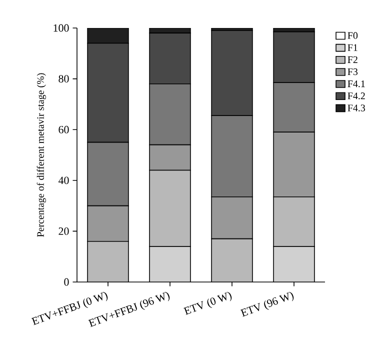 The width and height of the screenshot is (389, 349). Describe the element at coordinates (63, 78) in the screenshot. I see `y-tick-label: 80` at that location.